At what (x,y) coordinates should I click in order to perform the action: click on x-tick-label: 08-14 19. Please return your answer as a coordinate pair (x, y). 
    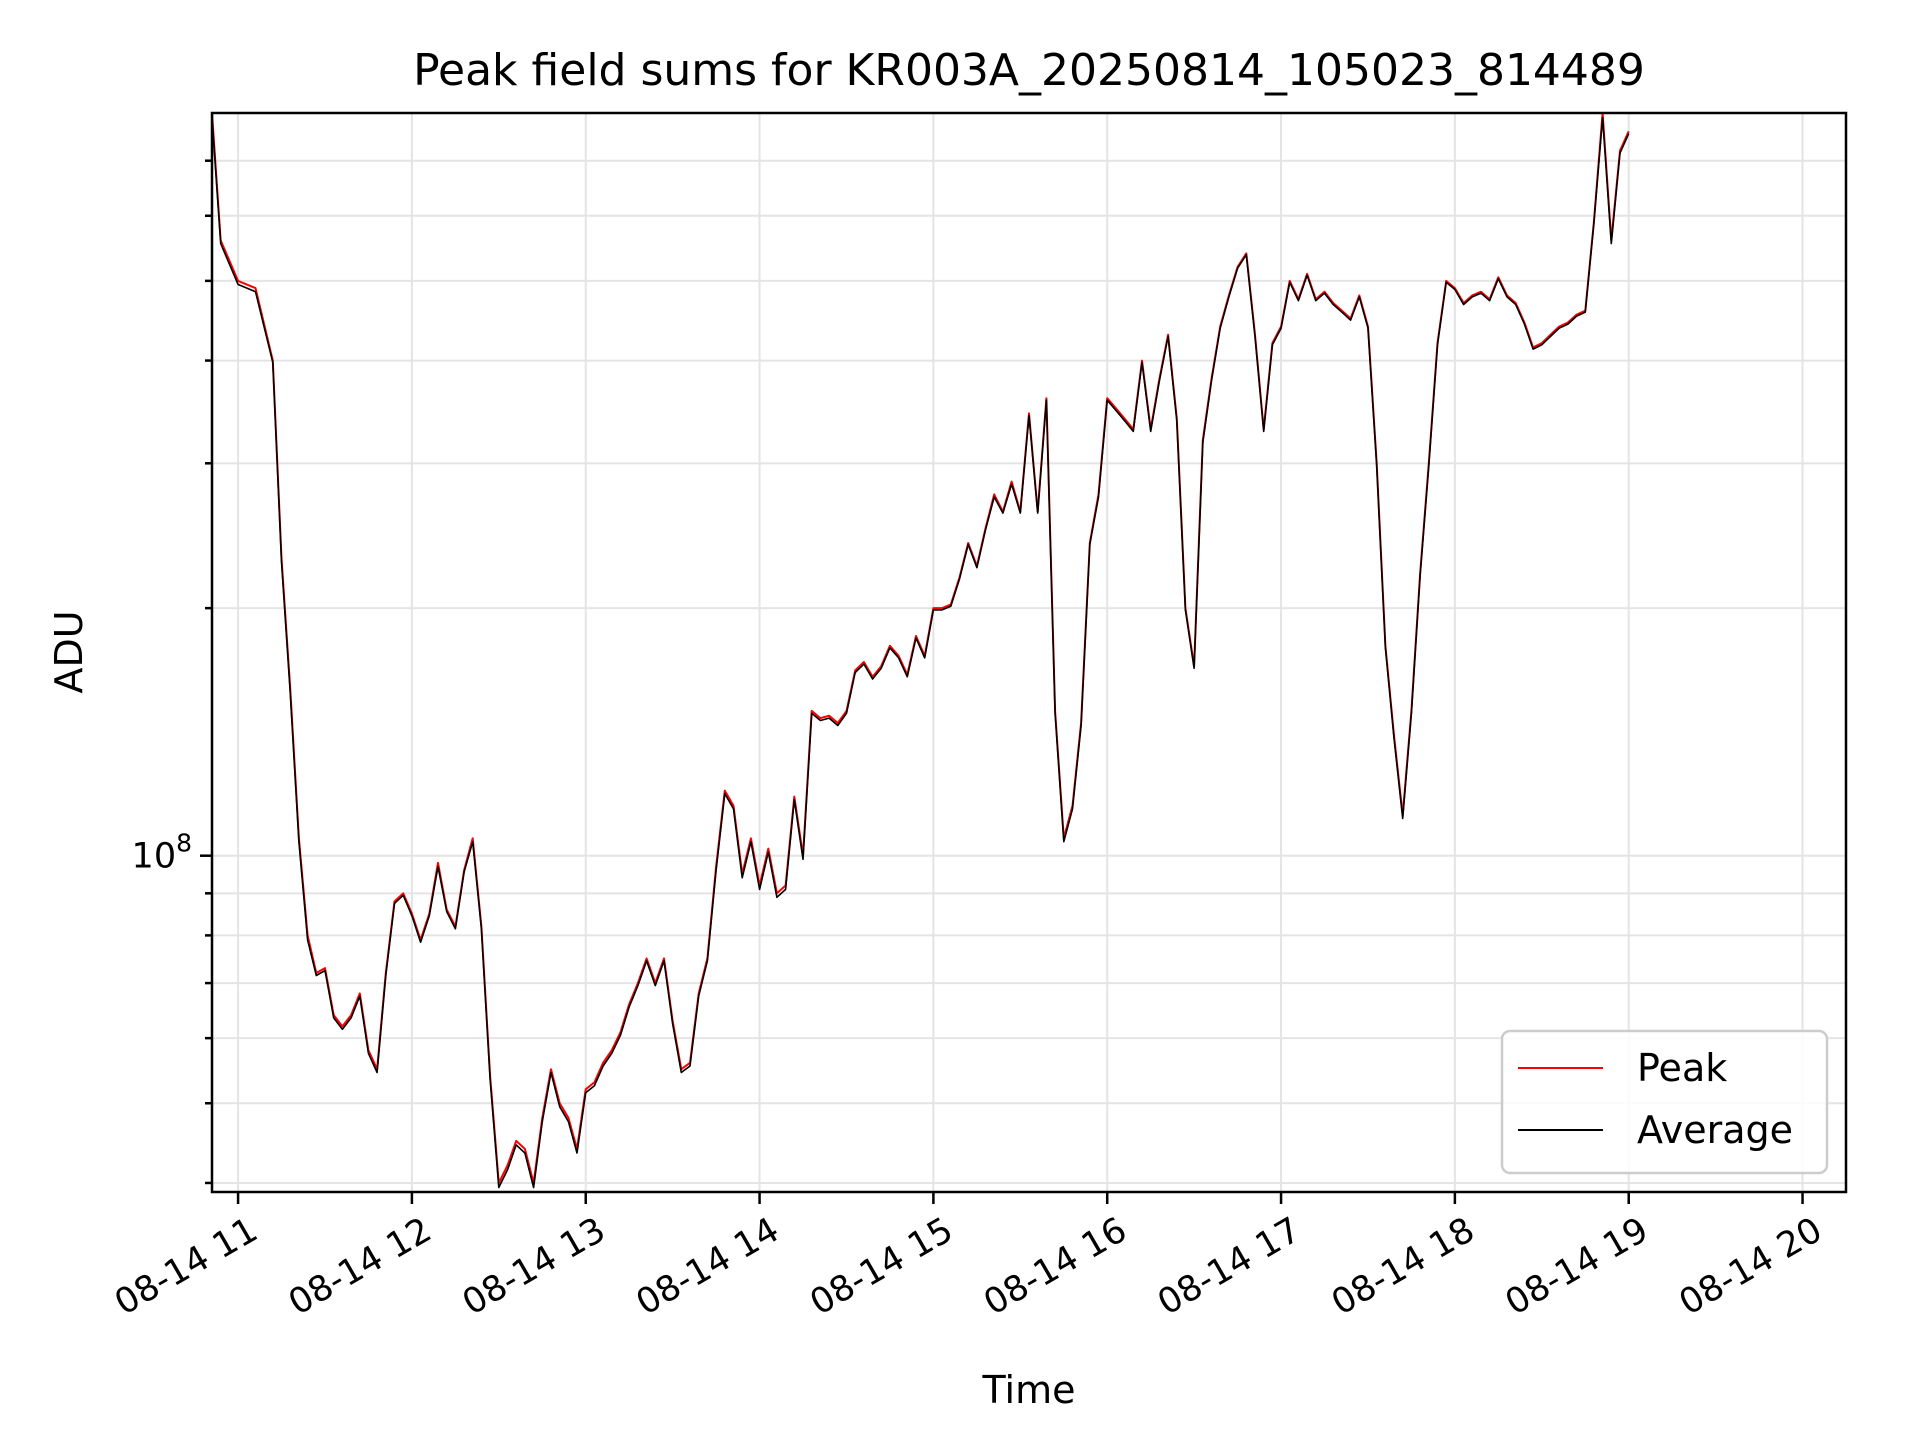
    Looking at the image, I should click on (1577, 1266).